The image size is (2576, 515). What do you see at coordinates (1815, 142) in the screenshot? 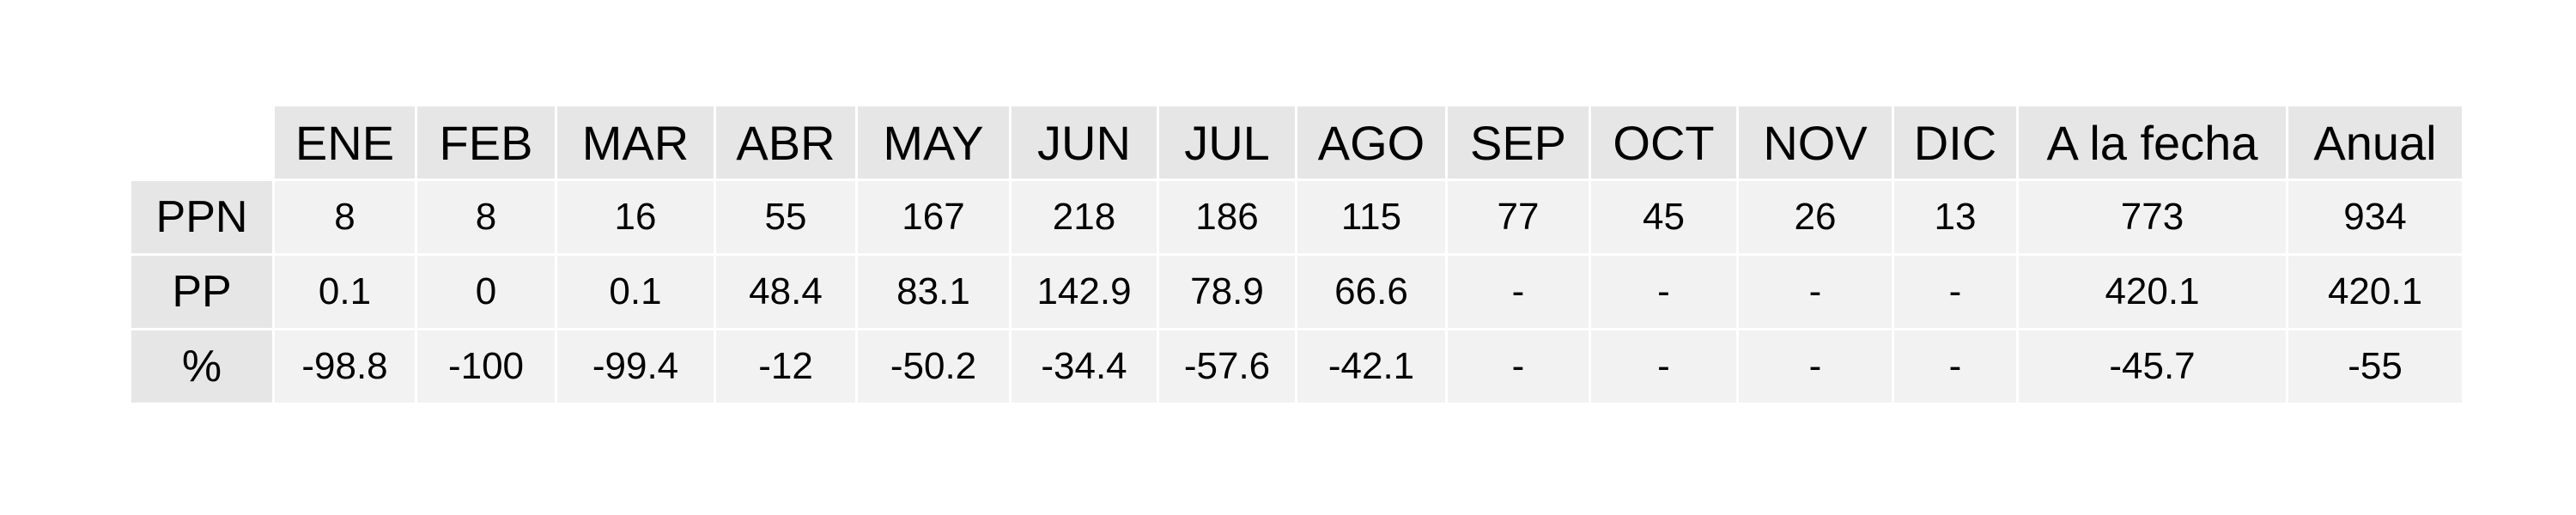
I see `column-header: NOV` at bounding box center [1815, 142].